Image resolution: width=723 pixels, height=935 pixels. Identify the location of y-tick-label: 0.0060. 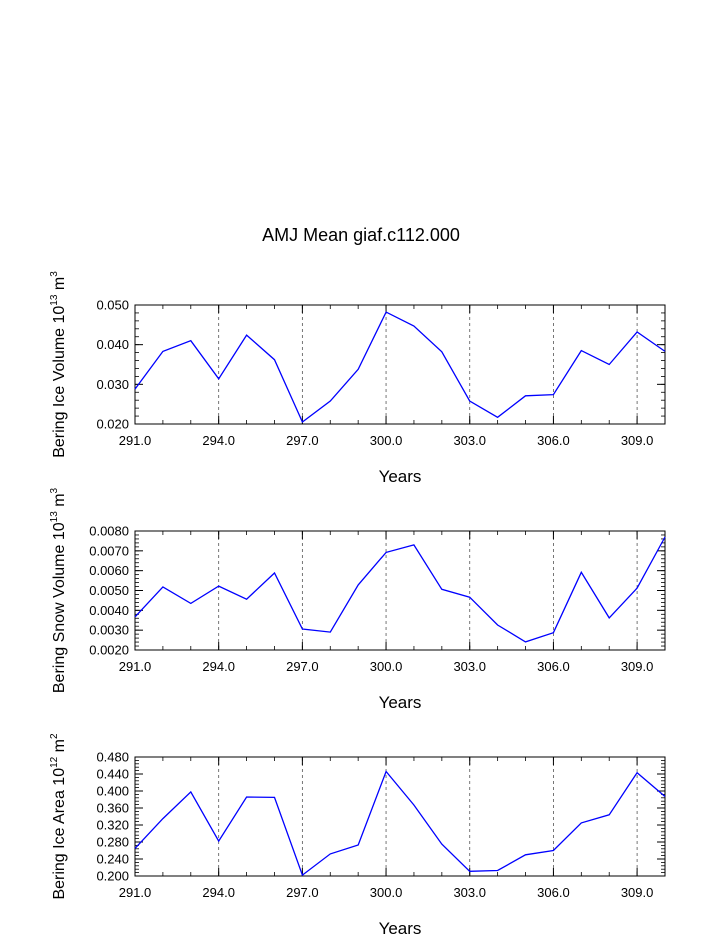
(109, 570).